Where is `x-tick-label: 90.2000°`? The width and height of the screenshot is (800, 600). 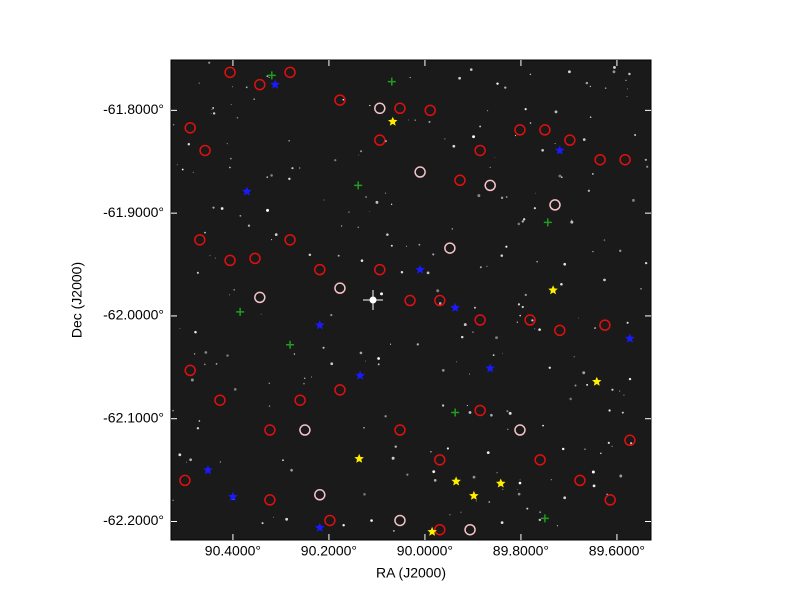
x-tick-label: 90.2000° is located at coordinates (329, 551).